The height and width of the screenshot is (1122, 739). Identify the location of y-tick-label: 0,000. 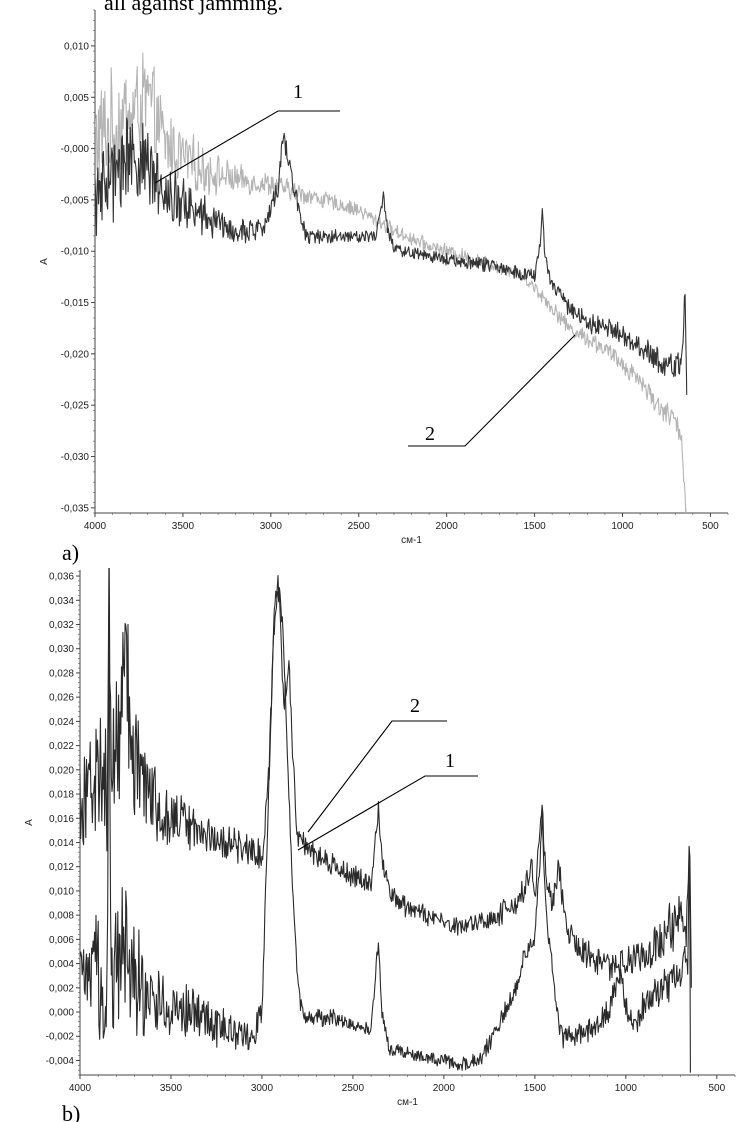
(61, 1013).